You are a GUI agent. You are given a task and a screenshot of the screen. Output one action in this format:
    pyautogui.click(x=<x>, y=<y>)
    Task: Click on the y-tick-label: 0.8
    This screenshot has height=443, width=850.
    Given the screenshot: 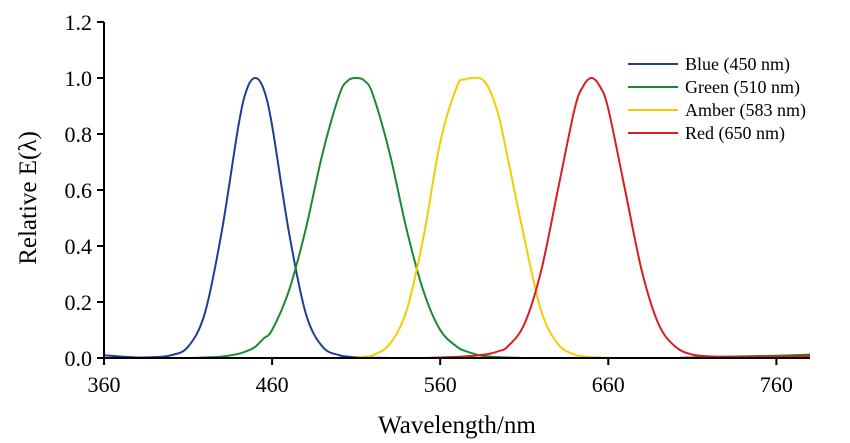 What is the action you would take?
    pyautogui.click(x=79, y=134)
    